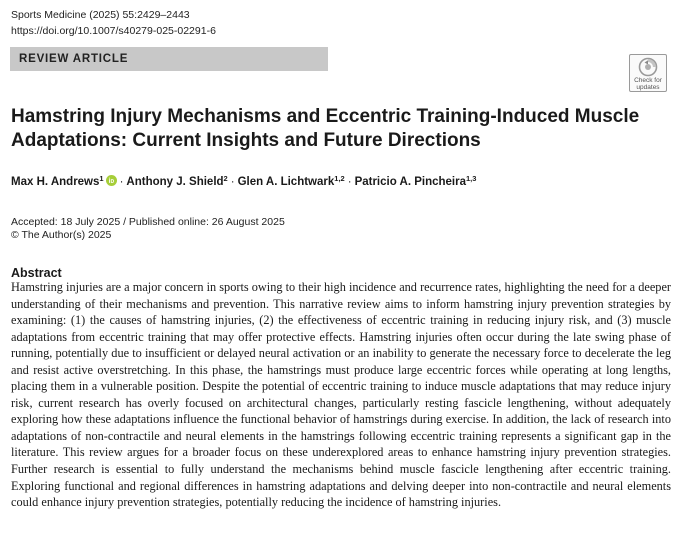 The height and width of the screenshot is (534, 682). Describe the element at coordinates (36, 273) in the screenshot. I see `abstract-heading: Abstract` at that location.